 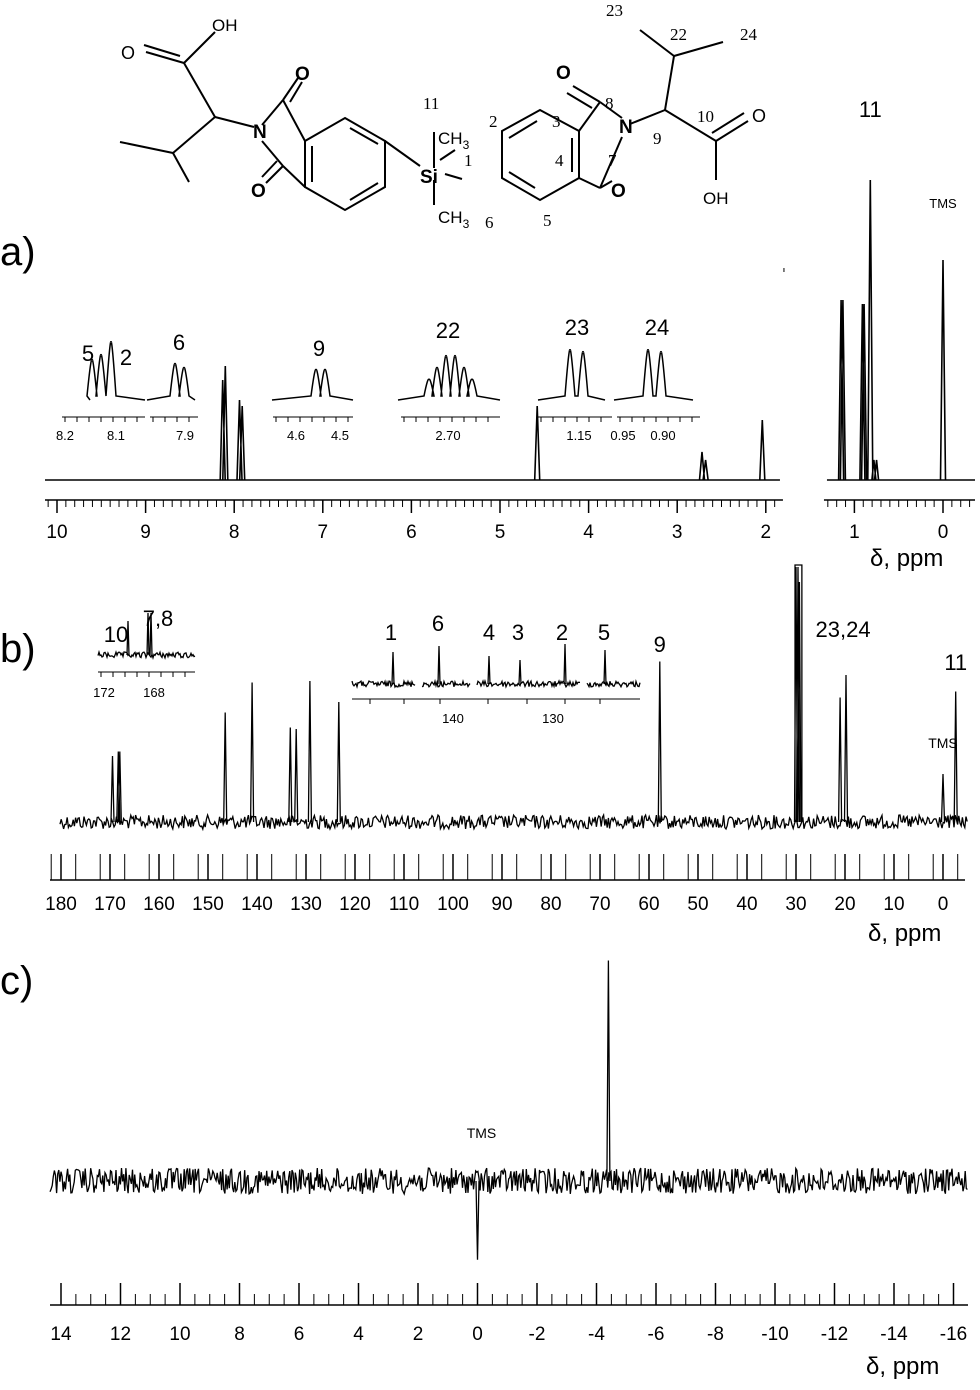 I want to click on atom-o-top-left: O, so click(x=302, y=74).